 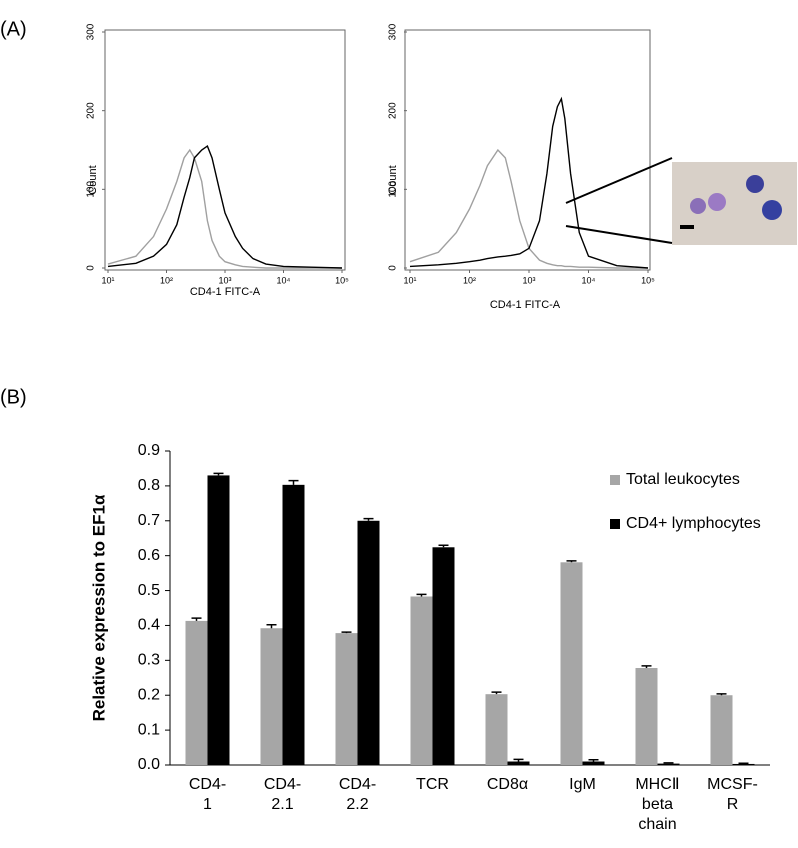 What do you see at coordinates (98, 607) in the screenshot?
I see `y-axis-label: Relative expression to EF1α` at bounding box center [98, 607].